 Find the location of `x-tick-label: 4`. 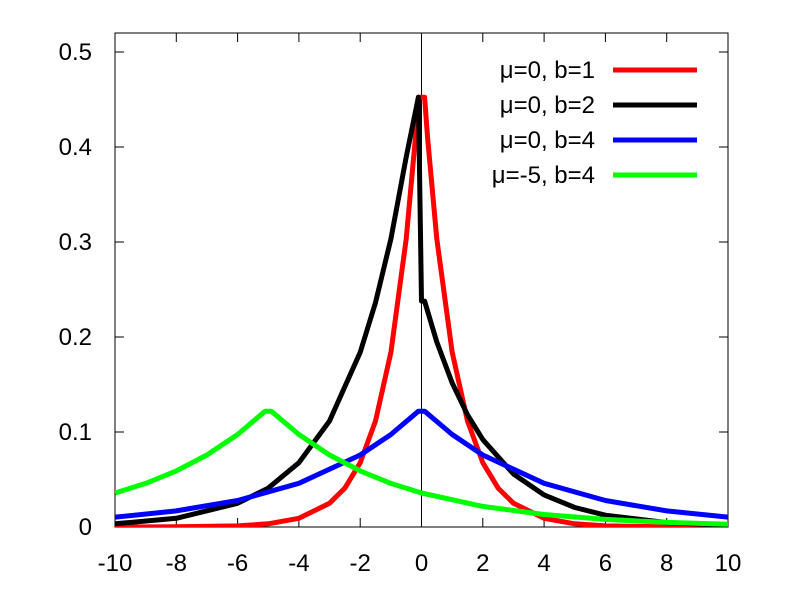

x-tick-label: 4 is located at coordinates (543, 563).